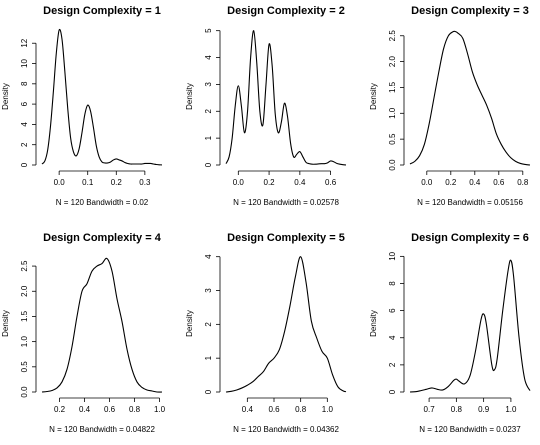 This screenshot has width=540, height=445. What do you see at coordinates (102, 202) in the screenshot?
I see `bandwidth-label: N = 120 Bandwidth = 0.02` at bounding box center [102, 202].